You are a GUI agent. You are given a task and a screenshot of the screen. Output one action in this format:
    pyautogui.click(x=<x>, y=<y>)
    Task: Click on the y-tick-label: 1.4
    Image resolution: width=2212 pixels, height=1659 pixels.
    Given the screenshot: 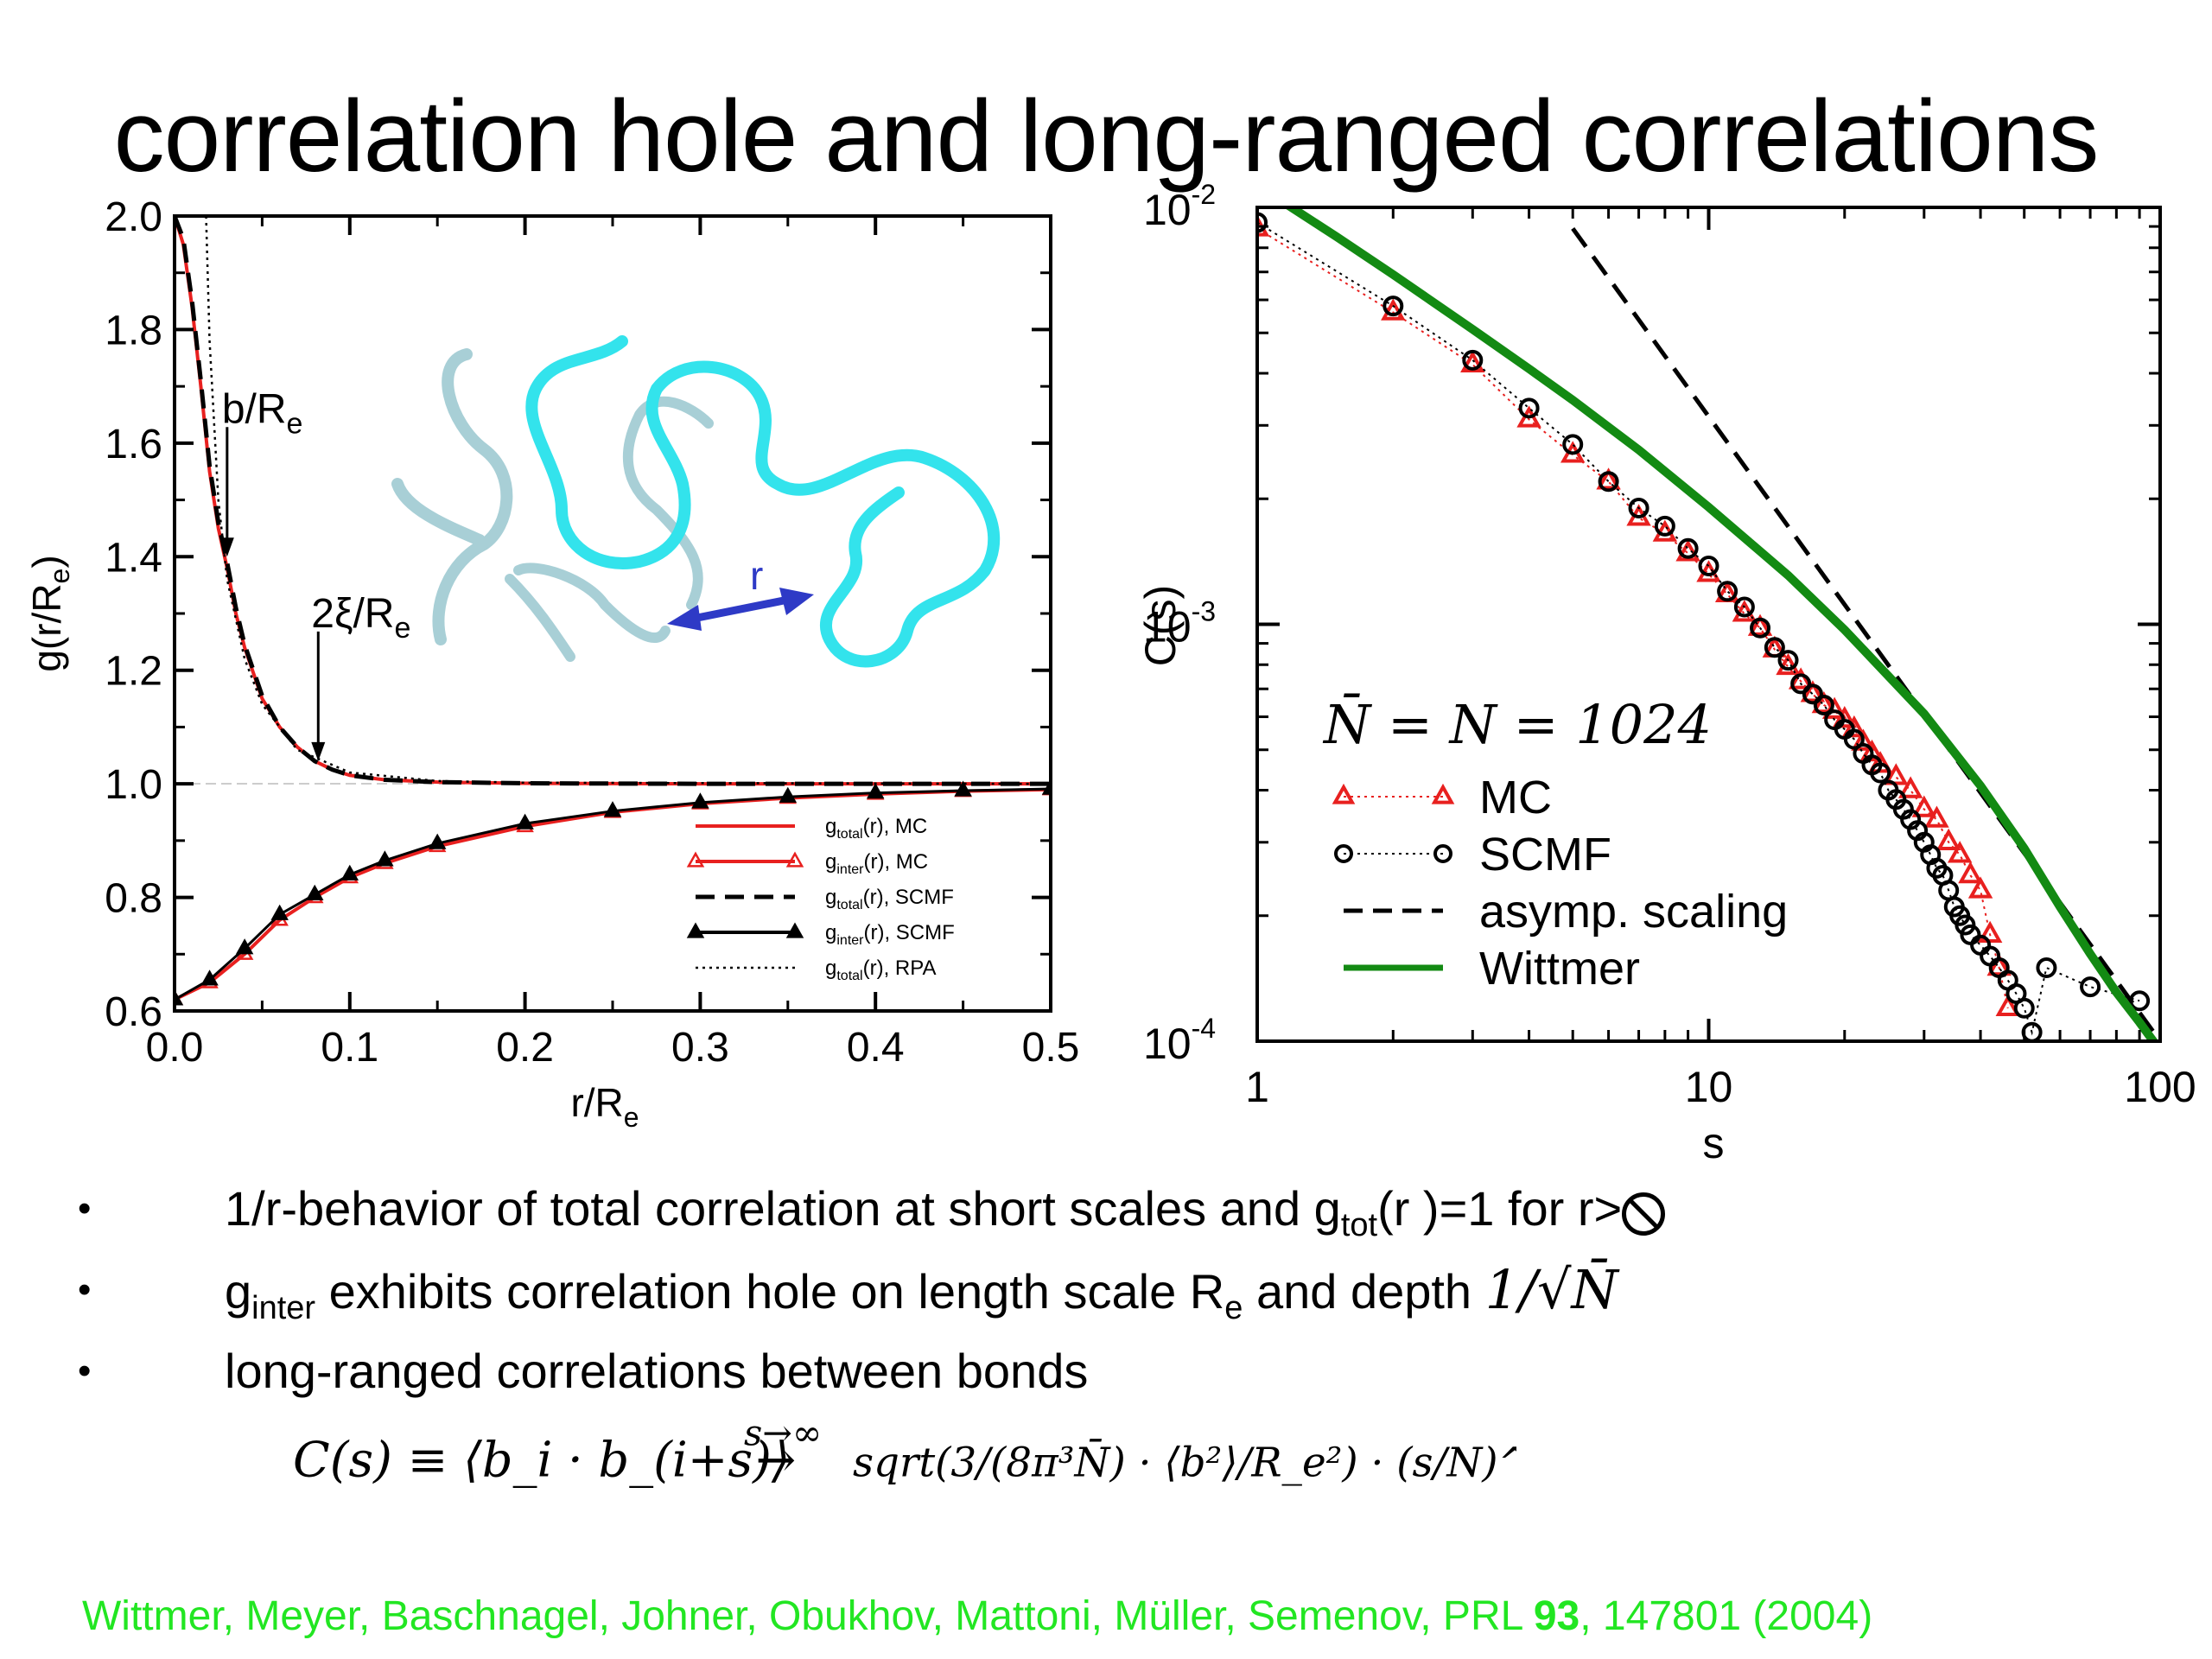 What is the action you would take?
    pyautogui.click(x=133, y=558)
    